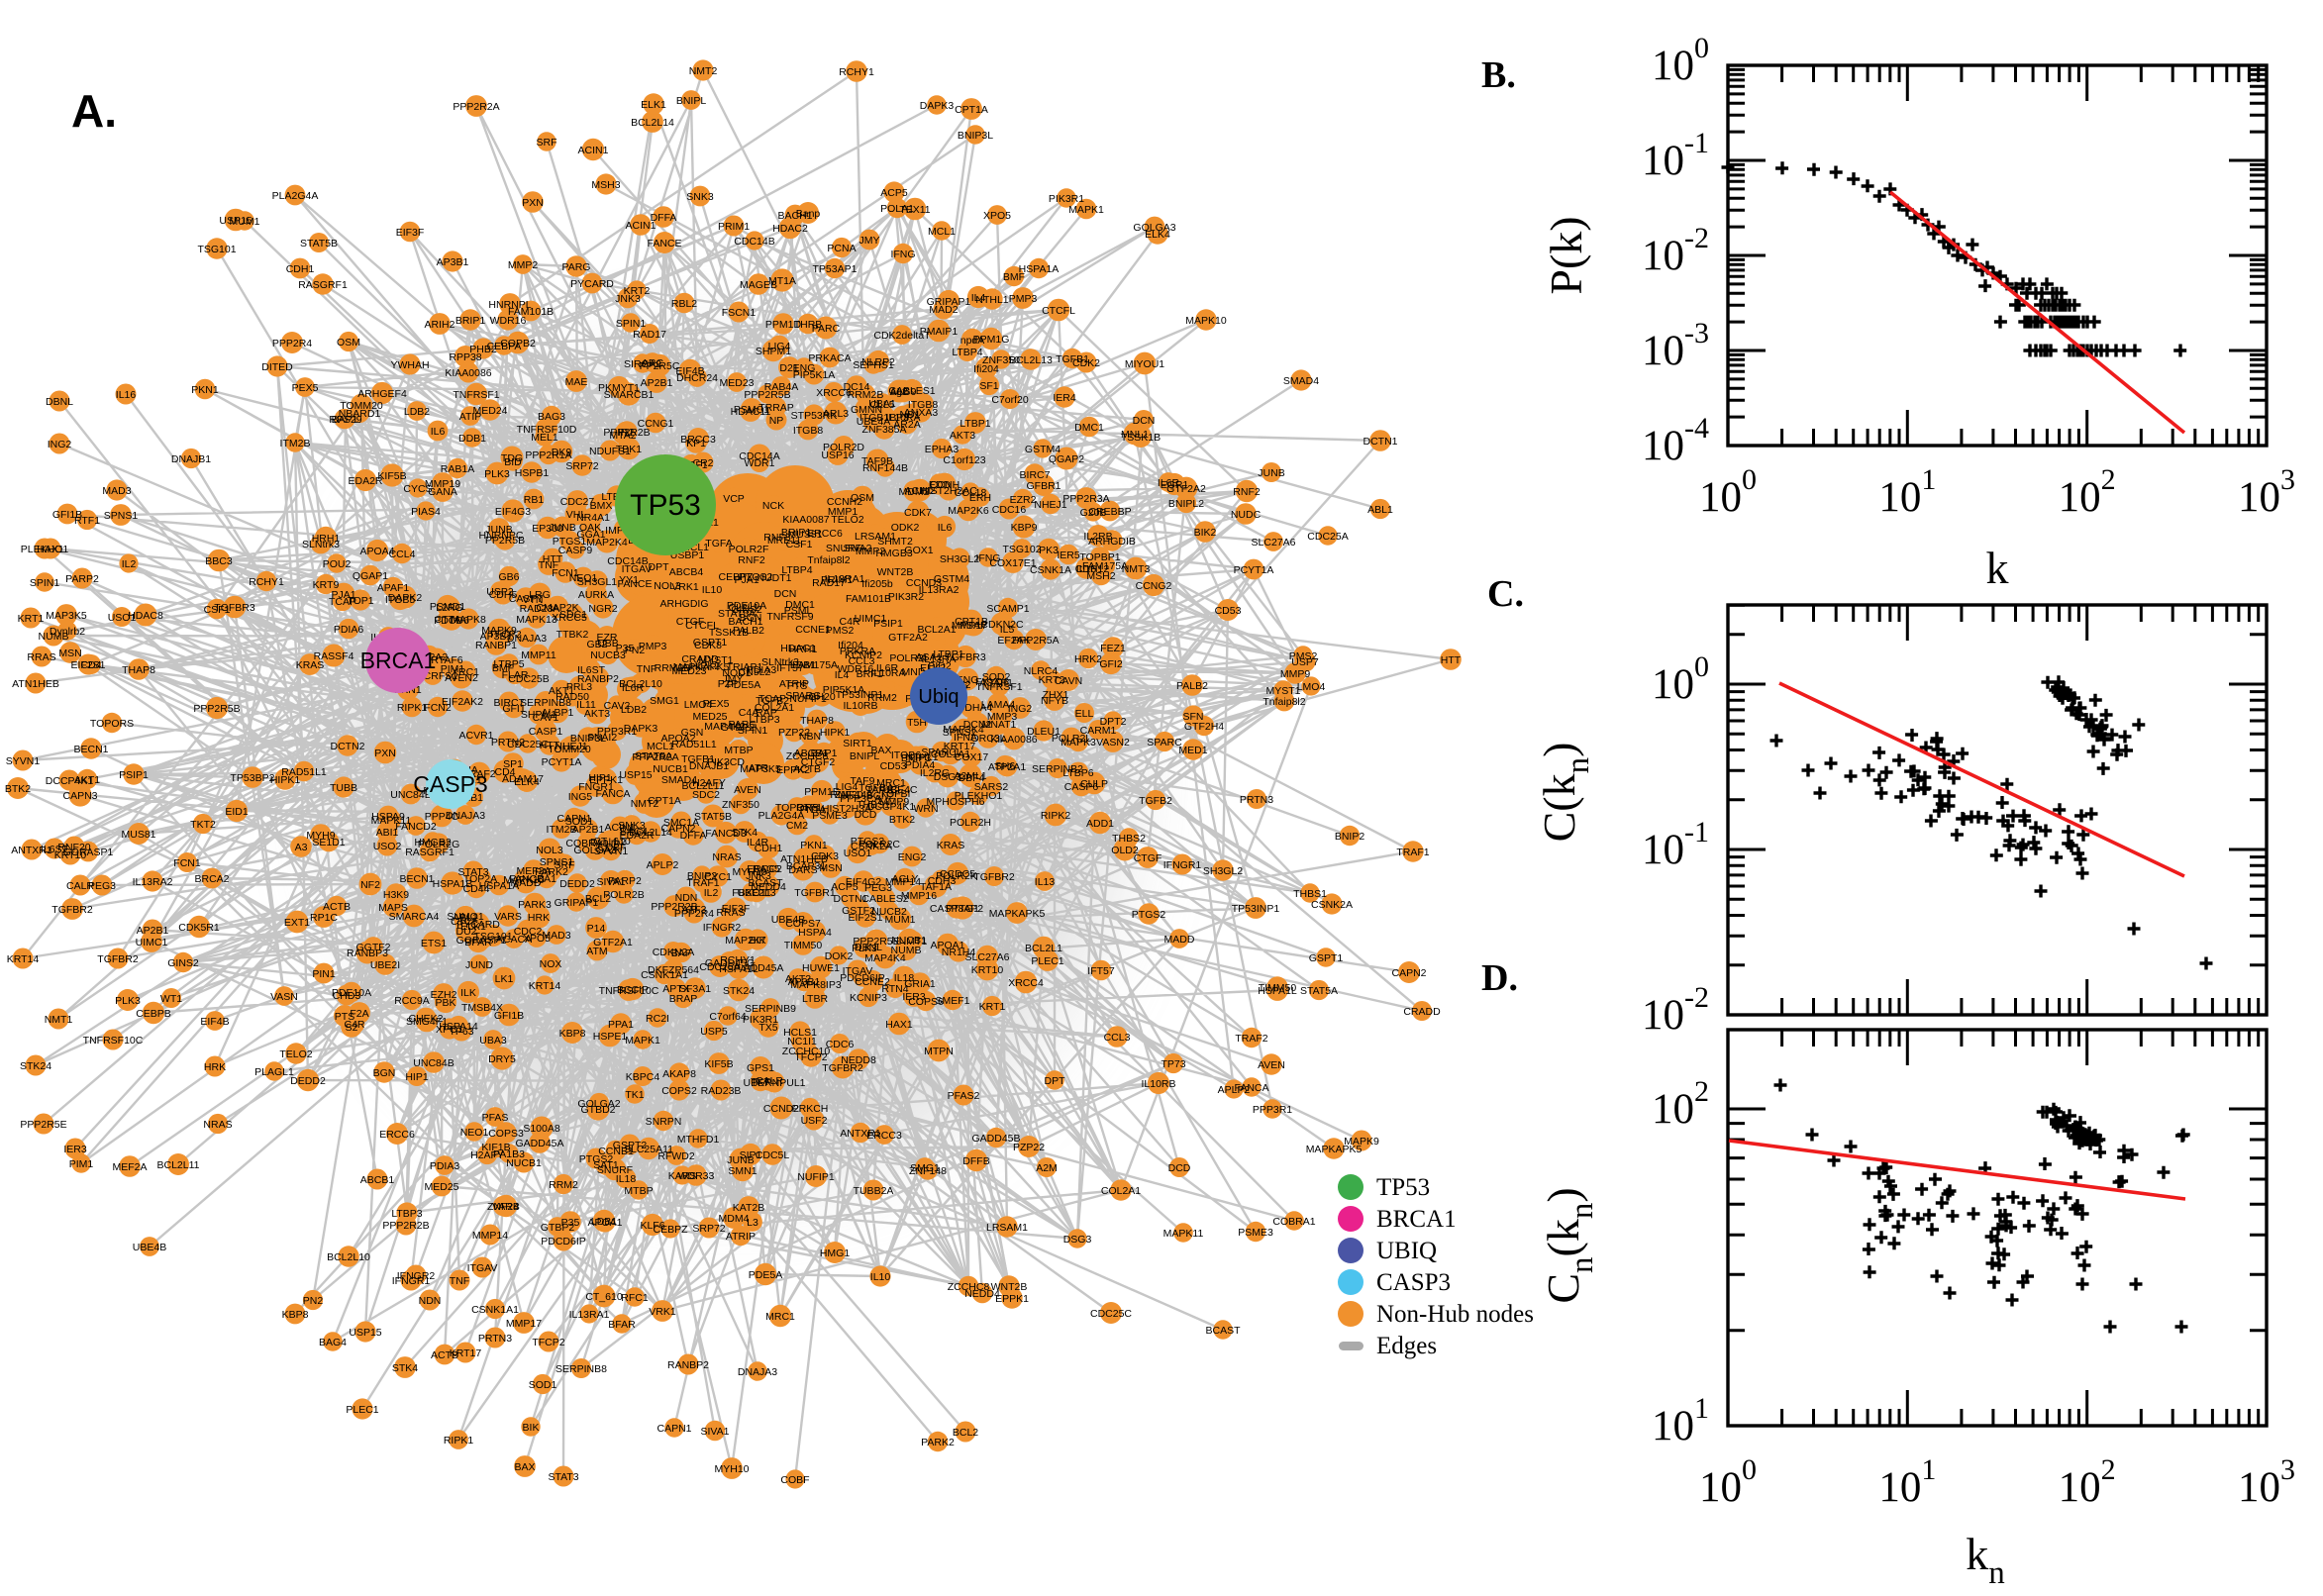 Image resolution: width=2323 pixels, height=1596 pixels. What do you see at coordinates (845, 579) in the screenshot?
I see `svg-text: IL13RA1` at bounding box center [845, 579].